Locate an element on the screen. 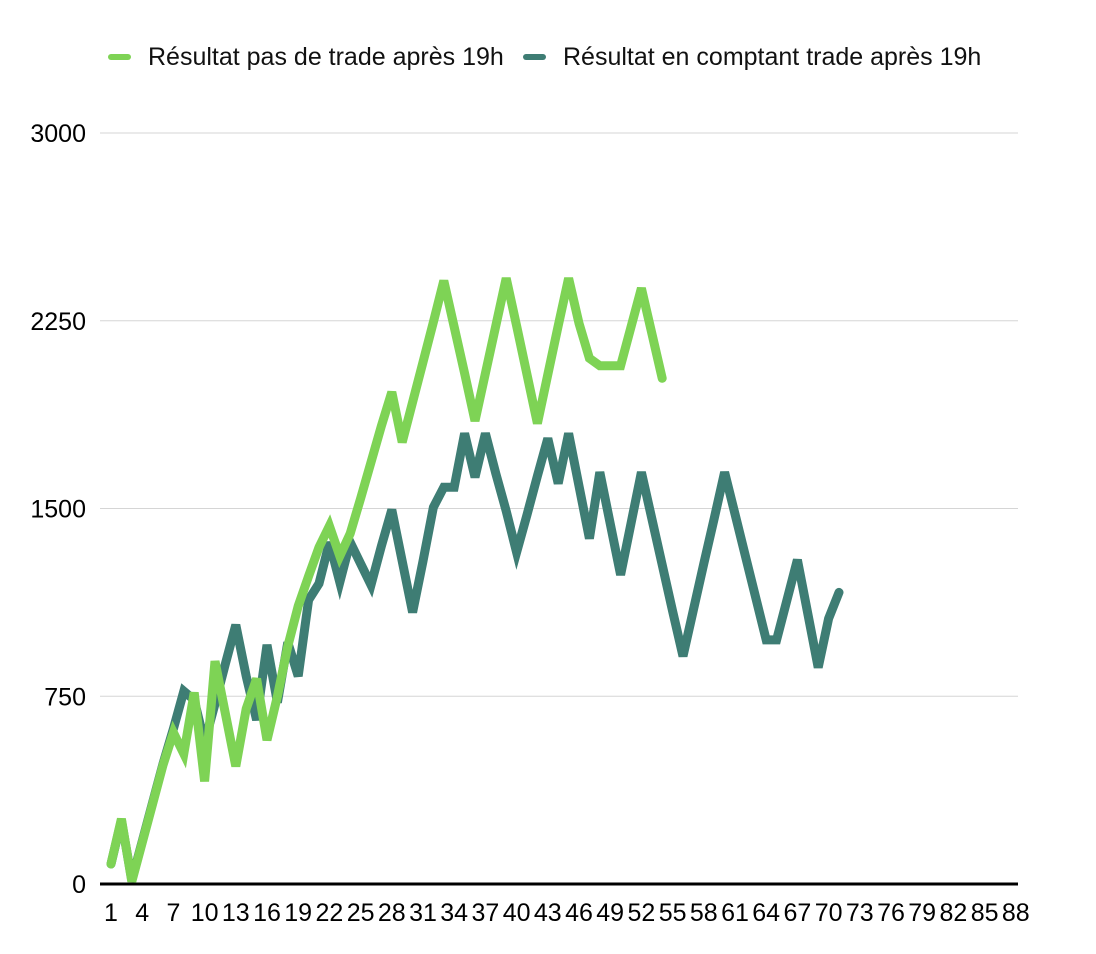 Image resolution: width=1096 pixels, height=954 pixels. x-tick-label: 25 is located at coordinates (361, 913).